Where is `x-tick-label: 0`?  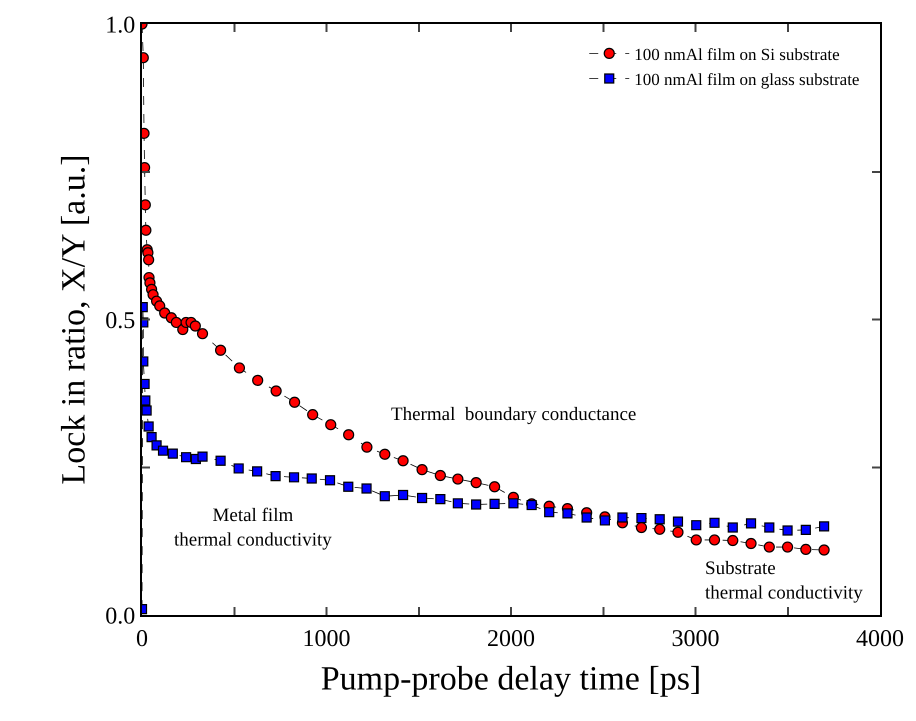
x-tick-label: 0 is located at coordinates (142, 639).